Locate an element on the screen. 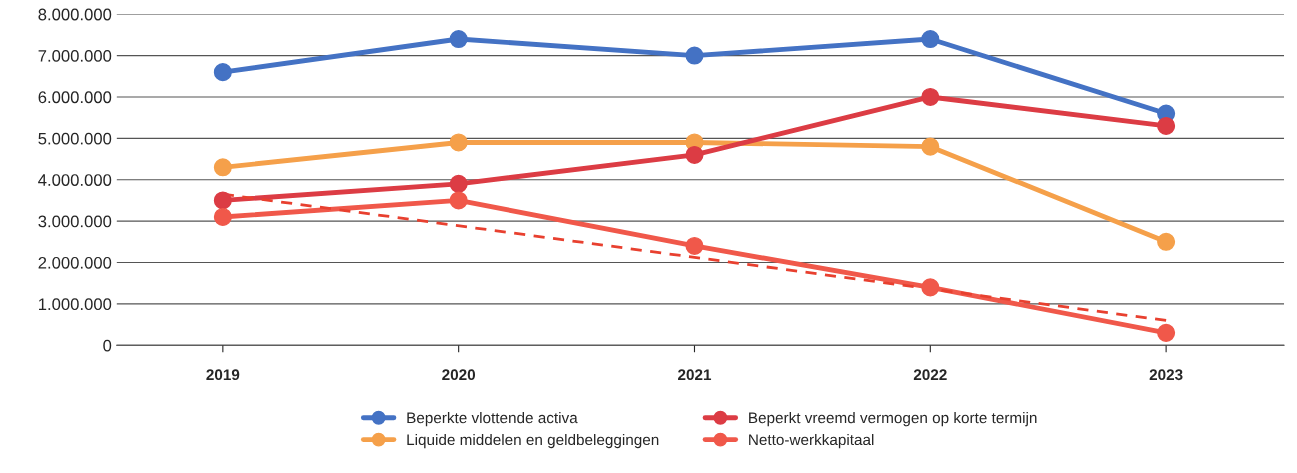 The image size is (1297, 473). x-tick-label: 2022 is located at coordinates (930, 375).